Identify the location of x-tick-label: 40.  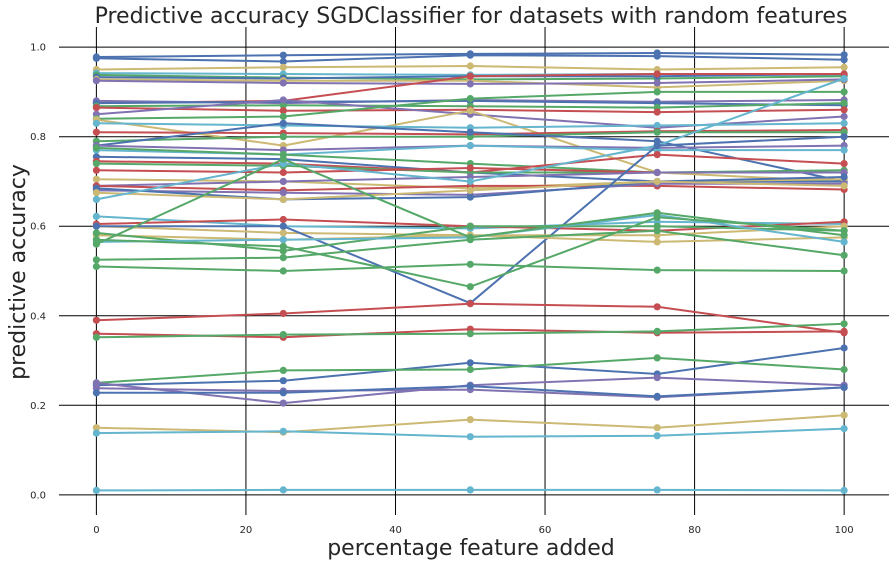
(395, 530).